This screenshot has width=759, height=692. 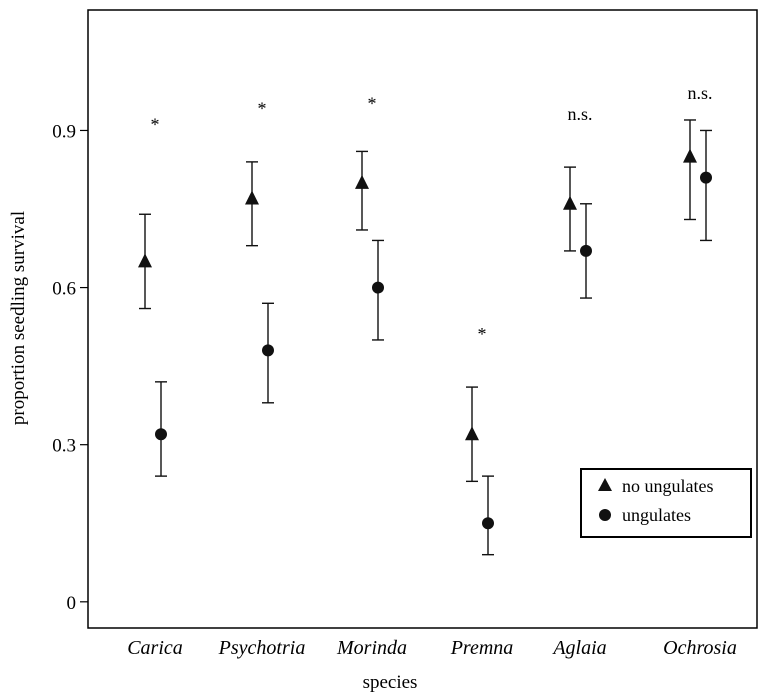 What do you see at coordinates (371, 648) in the screenshot?
I see `x-tick-label: Morinda` at bounding box center [371, 648].